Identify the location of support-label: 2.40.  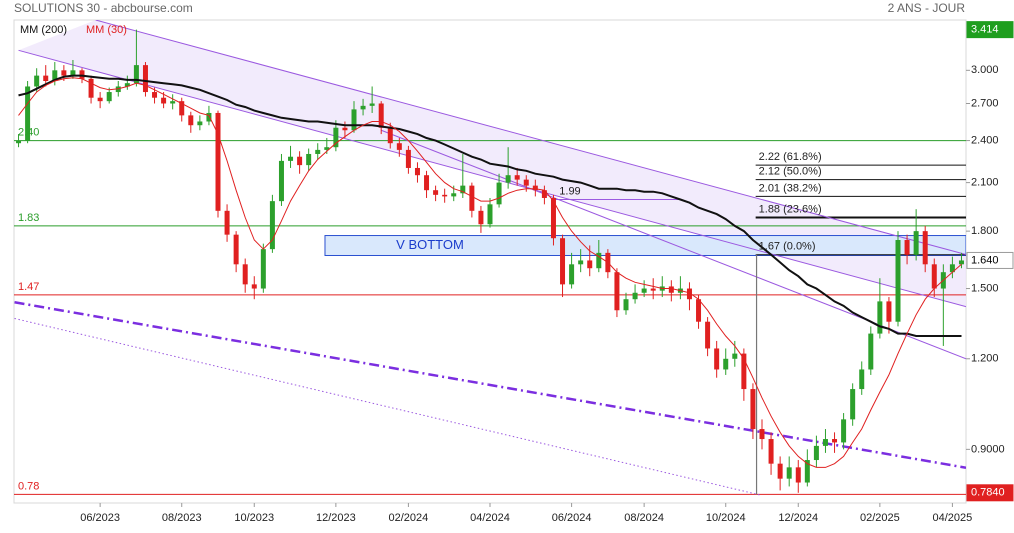
(28, 132).